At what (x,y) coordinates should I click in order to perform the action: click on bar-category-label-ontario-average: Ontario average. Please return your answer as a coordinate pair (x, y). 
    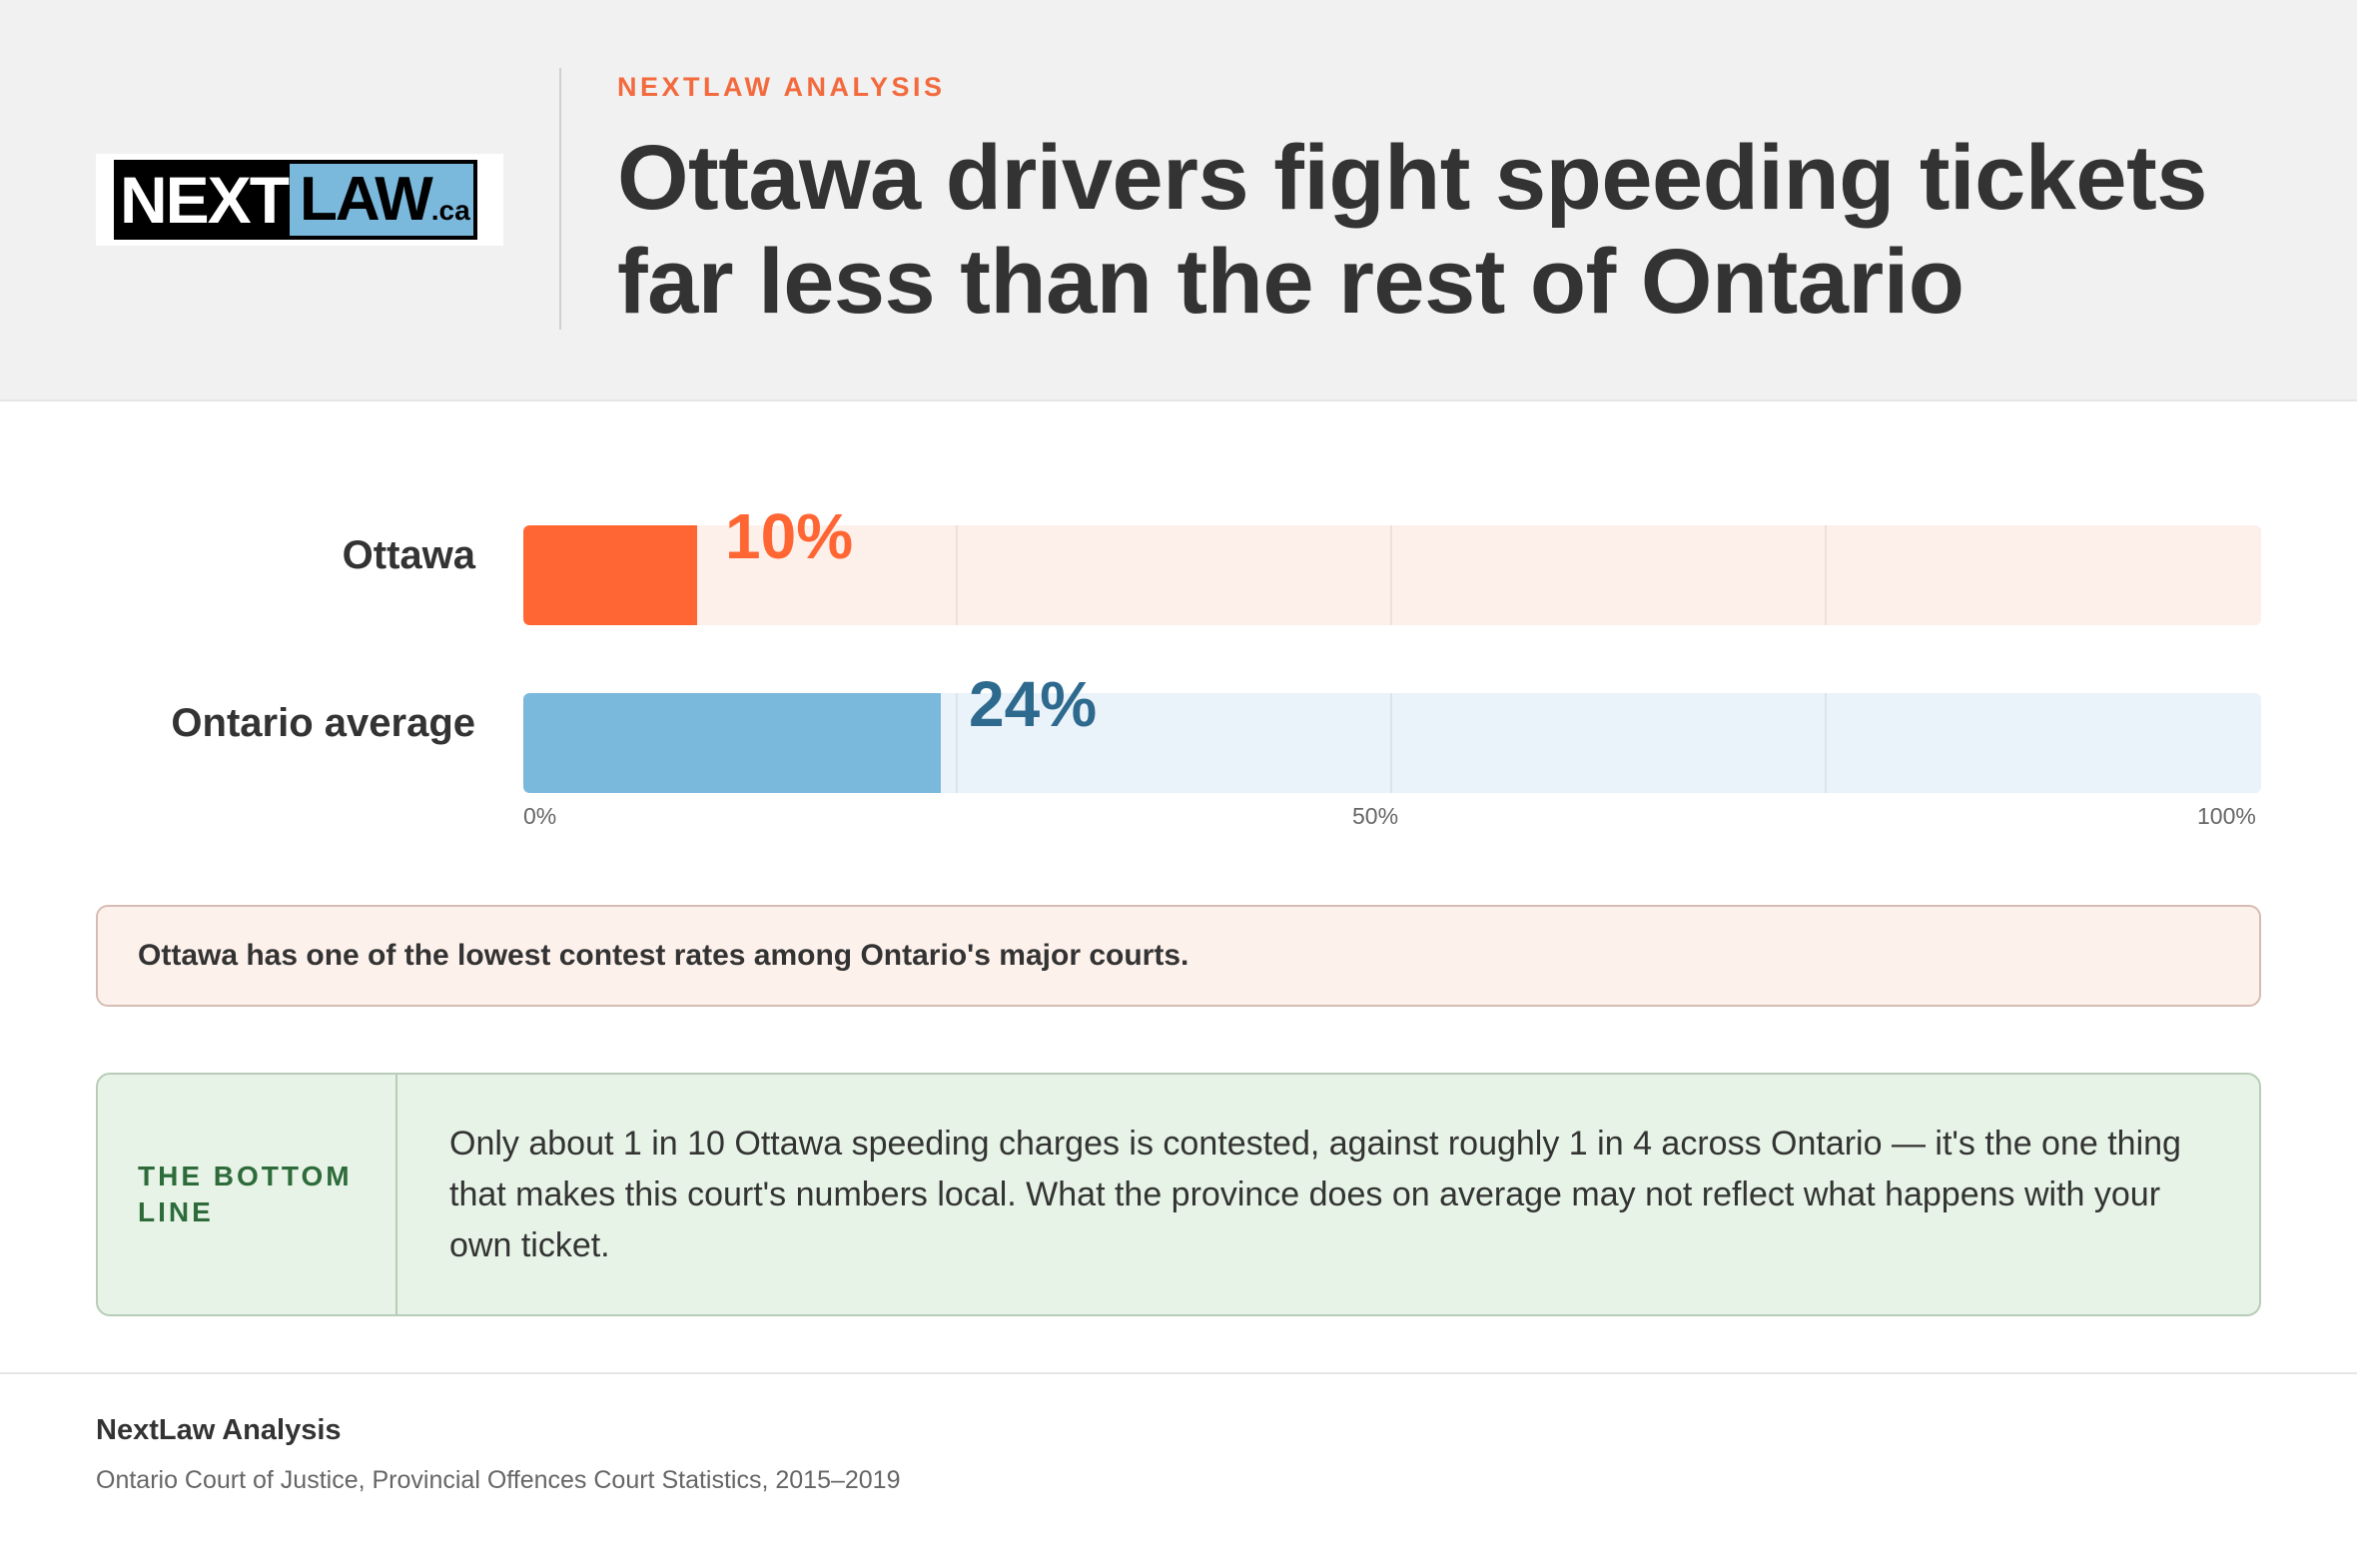
    Looking at the image, I should click on (323, 723).